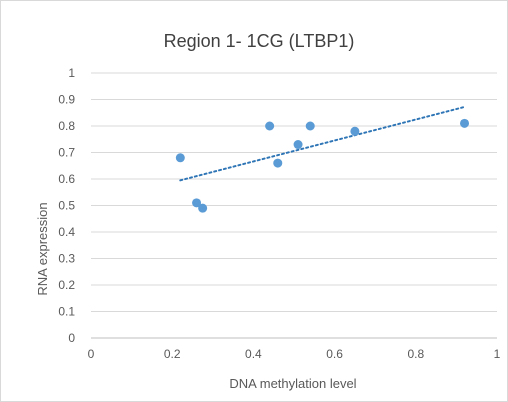 The width and height of the screenshot is (508, 402). I want to click on chart-title: Region 1- 1CG (LTBP1), so click(259, 41).